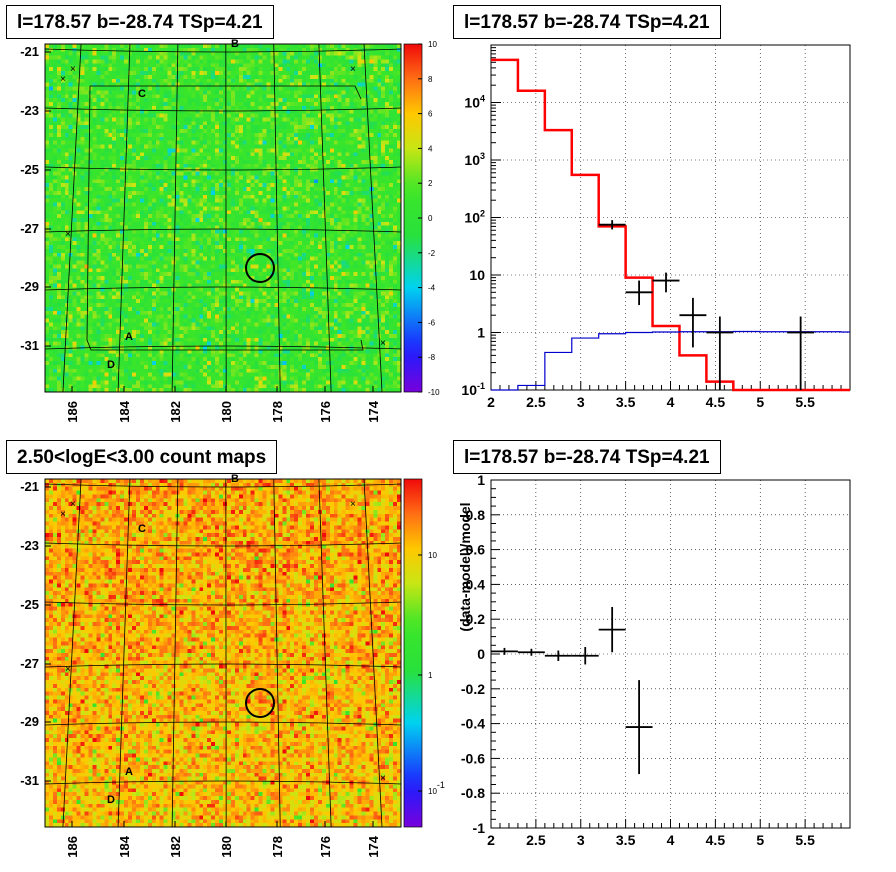 The width and height of the screenshot is (896, 872). I want to click on colorbar-label: -10, so click(434, 392).